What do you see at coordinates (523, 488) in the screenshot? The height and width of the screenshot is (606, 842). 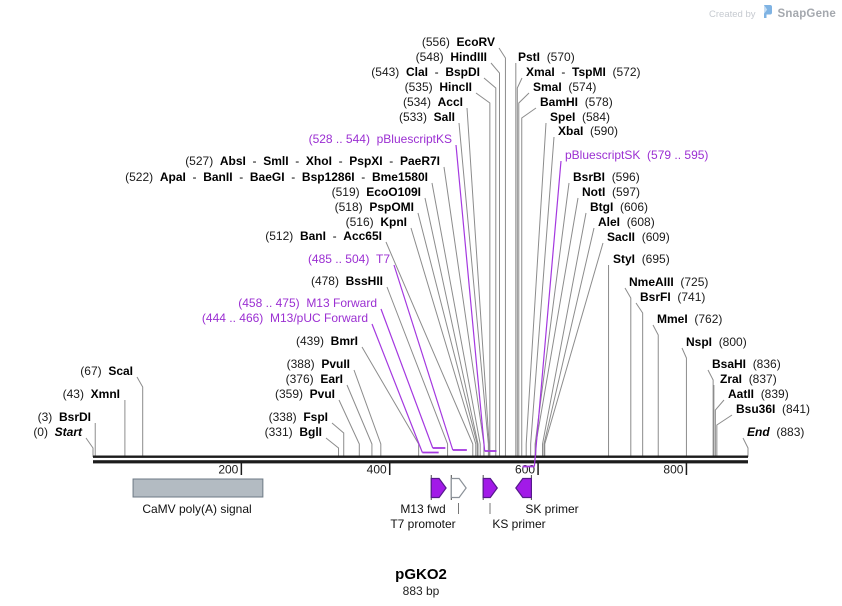 I see `primer-arrow-left` at bounding box center [523, 488].